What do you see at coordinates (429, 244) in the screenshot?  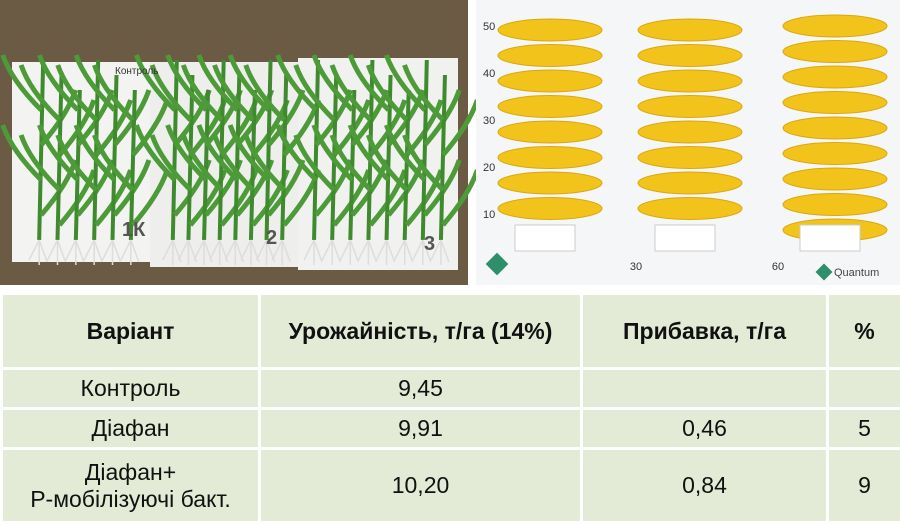 I see `photo-label: 3` at bounding box center [429, 244].